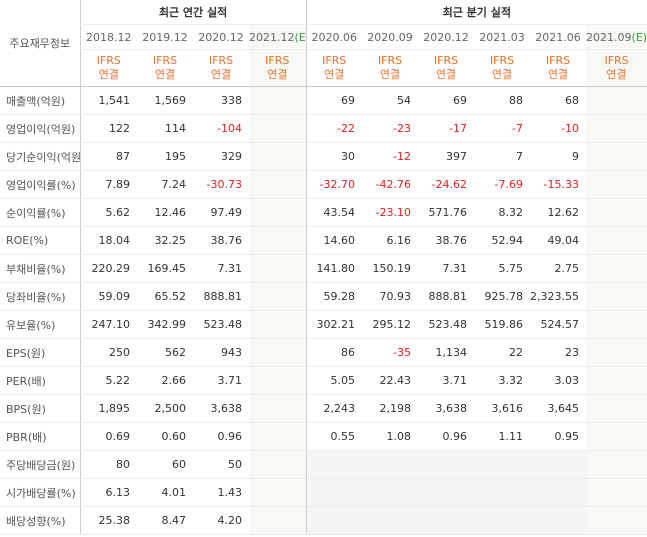  What do you see at coordinates (502, 156) in the screenshot?
I see `value-cell: 7` at bounding box center [502, 156].